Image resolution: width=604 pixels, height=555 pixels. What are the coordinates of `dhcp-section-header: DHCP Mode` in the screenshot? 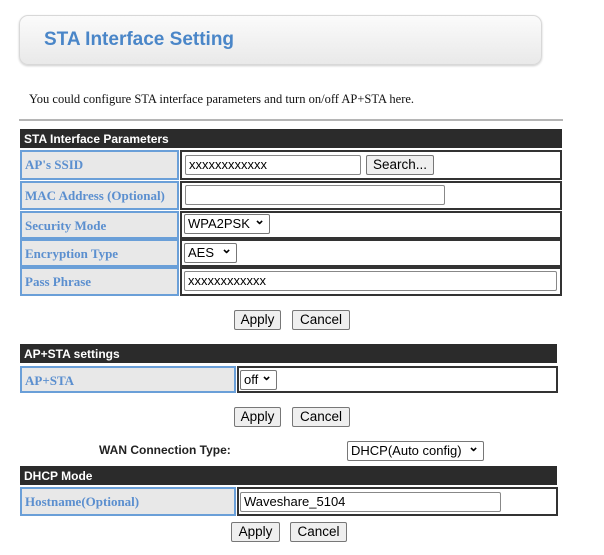 It's located at (288, 475).